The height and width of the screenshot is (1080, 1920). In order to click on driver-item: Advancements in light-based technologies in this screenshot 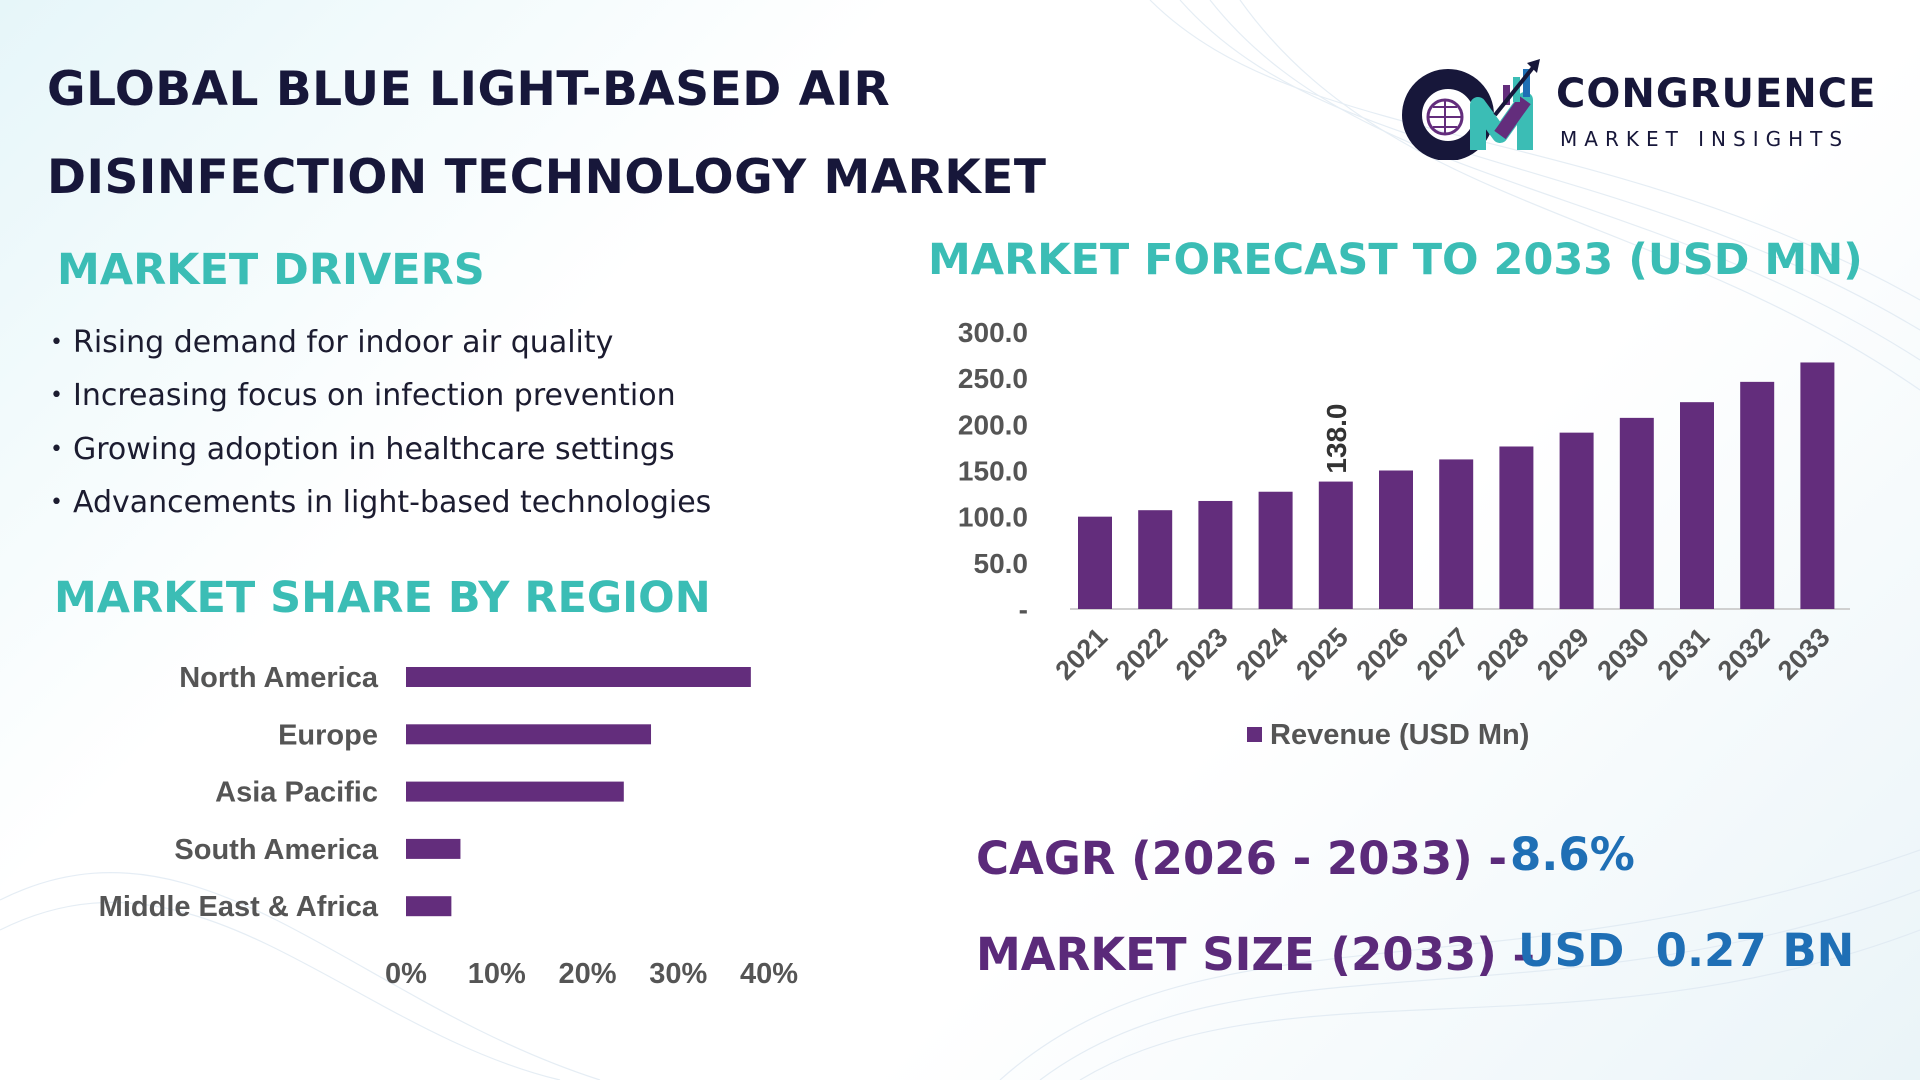, I will do `click(380, 502)`.